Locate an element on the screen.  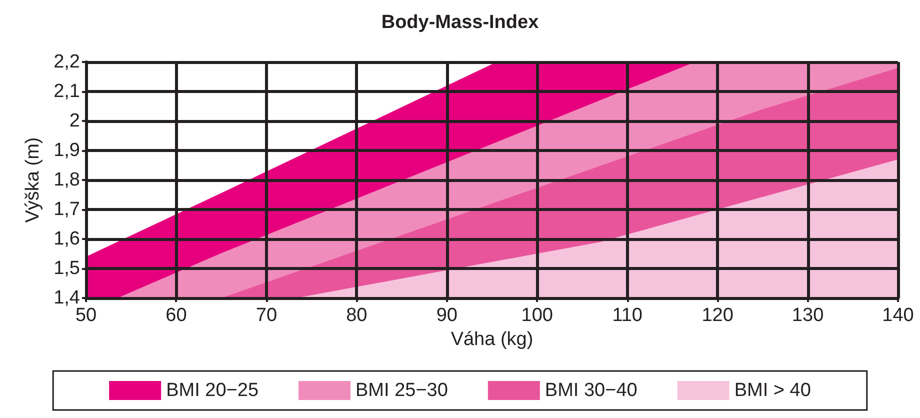
x-axis-title: Váha (kg) is located at coordinates (492, 339).